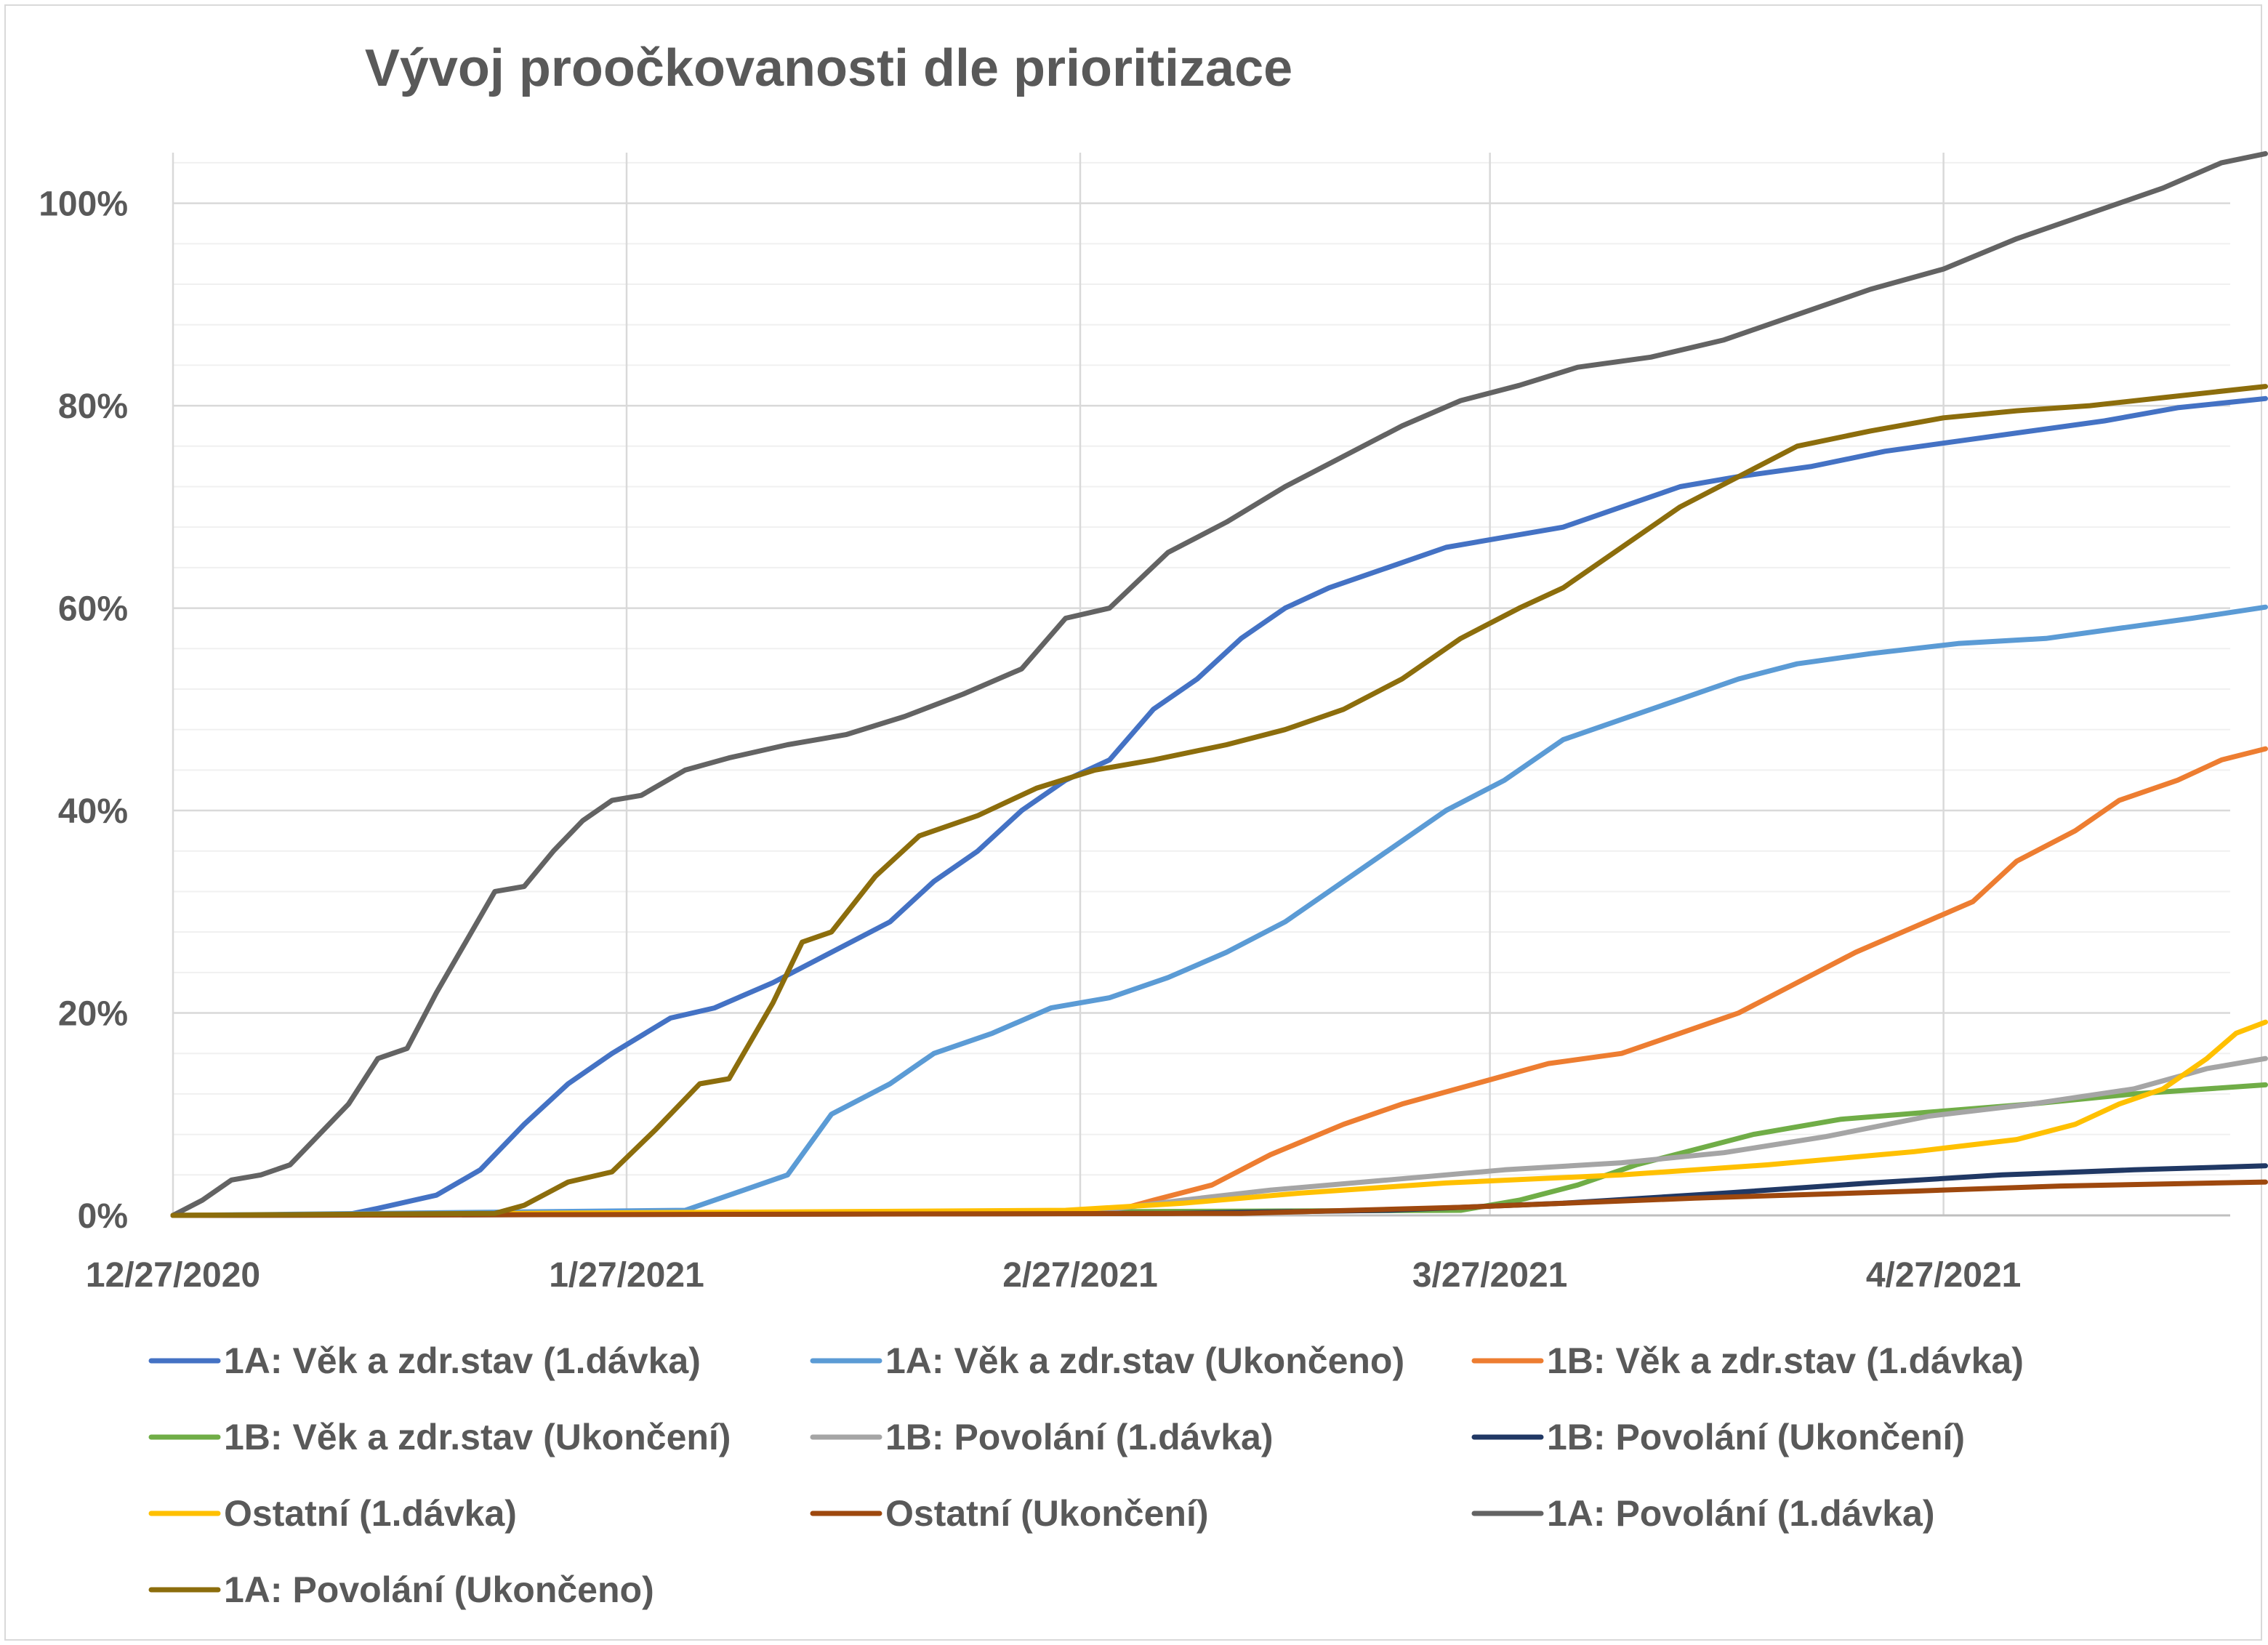 This screenshot has width=2268, height=1645. I want to click on legend-label: Ostatní (1.dávka), so click(370, 1513).